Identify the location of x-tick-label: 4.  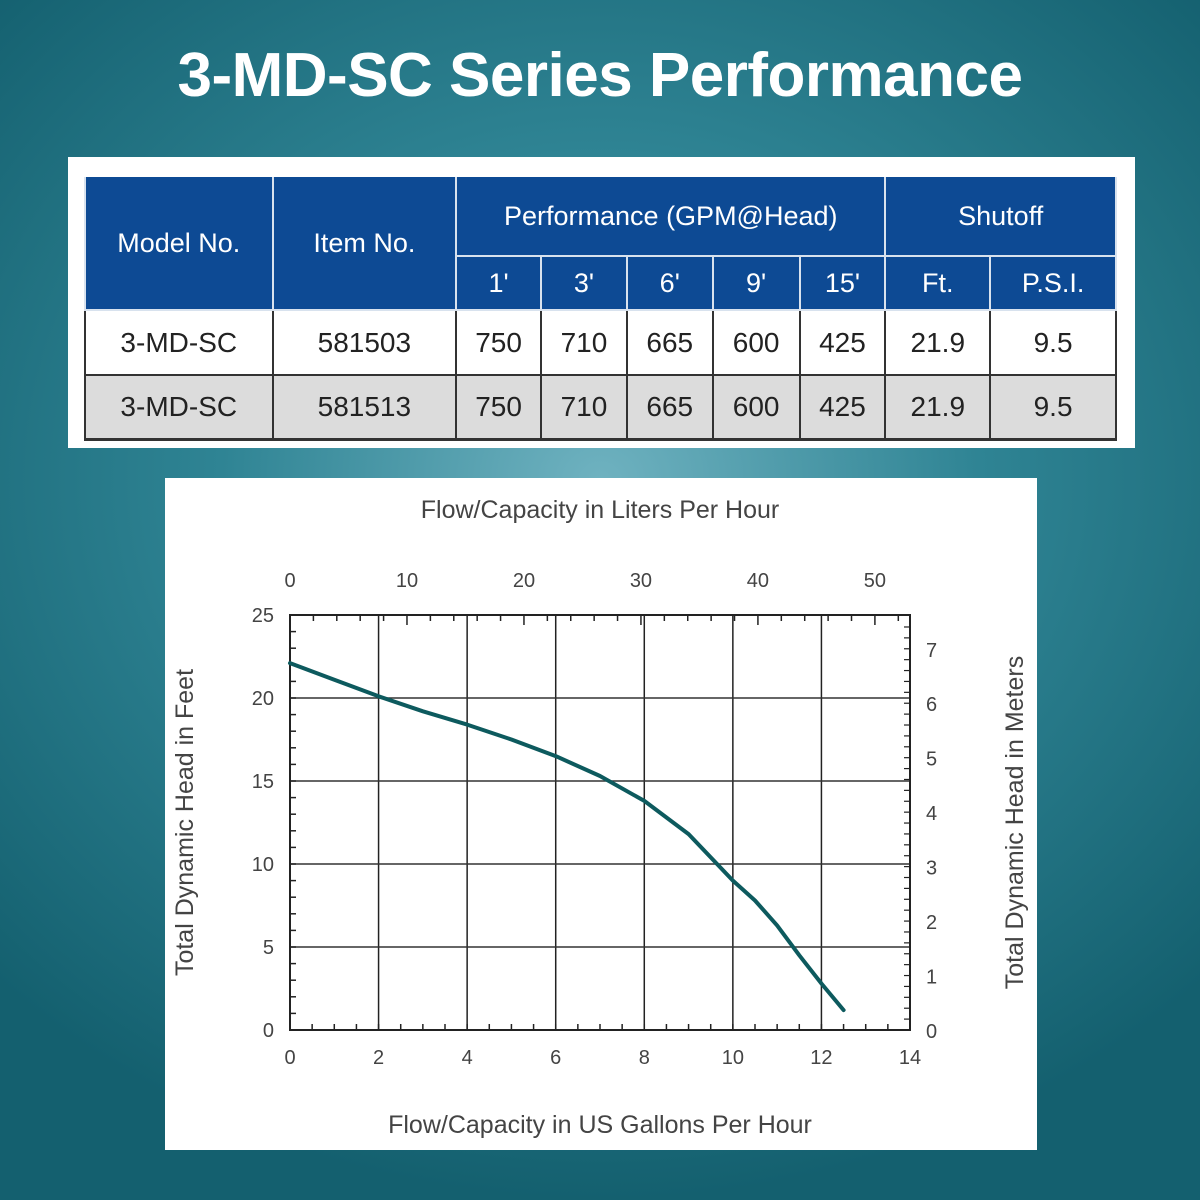
(467, 1058).